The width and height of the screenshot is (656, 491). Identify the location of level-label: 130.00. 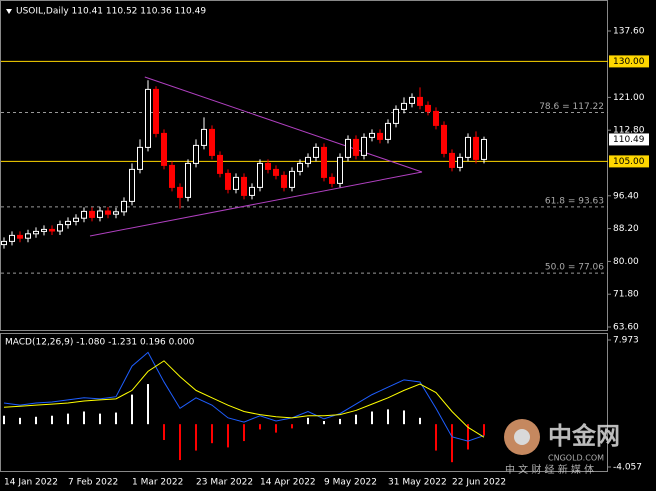
(629, 62).